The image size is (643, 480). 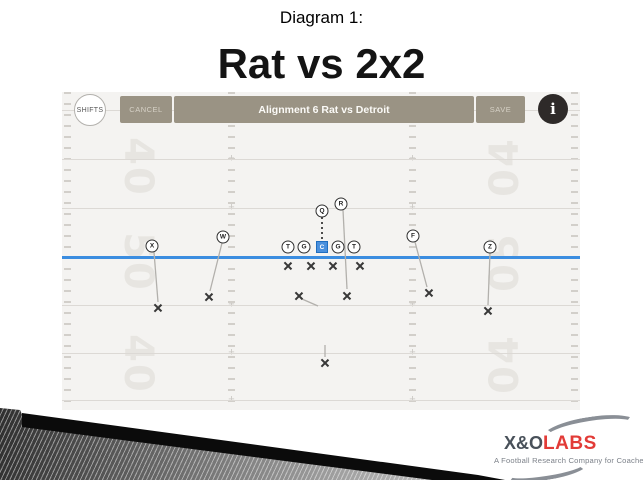 What do you see at coordinates (321, 17) in the screenshot?
I see `slide-heading: Diagram 1:` at bounding box center [321, 17].